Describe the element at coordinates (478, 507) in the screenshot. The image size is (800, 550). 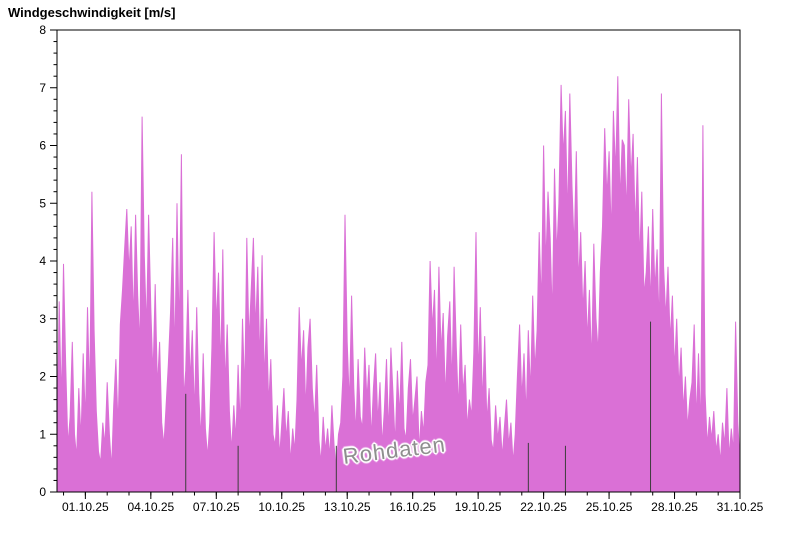
I see `x-tick-label: 19.10.25` at that location.